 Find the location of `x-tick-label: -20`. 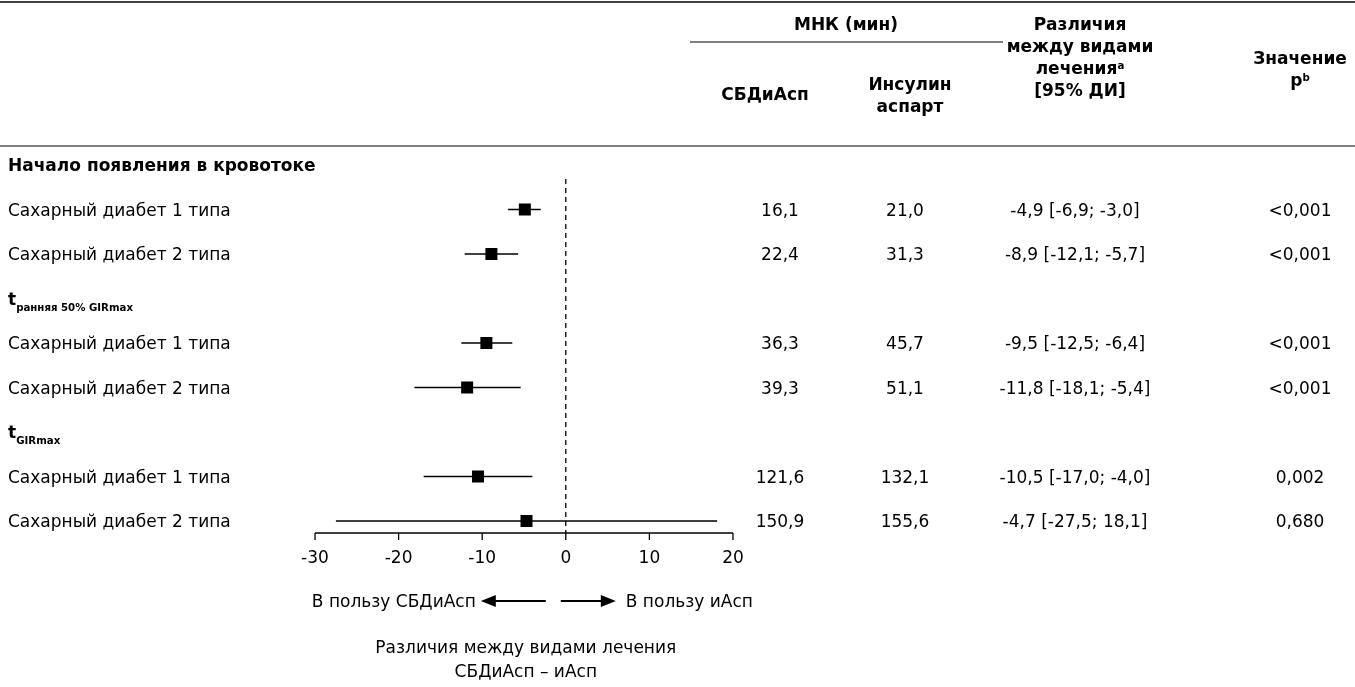

x-tick-label: -20 is located at coordinates (398, 557).